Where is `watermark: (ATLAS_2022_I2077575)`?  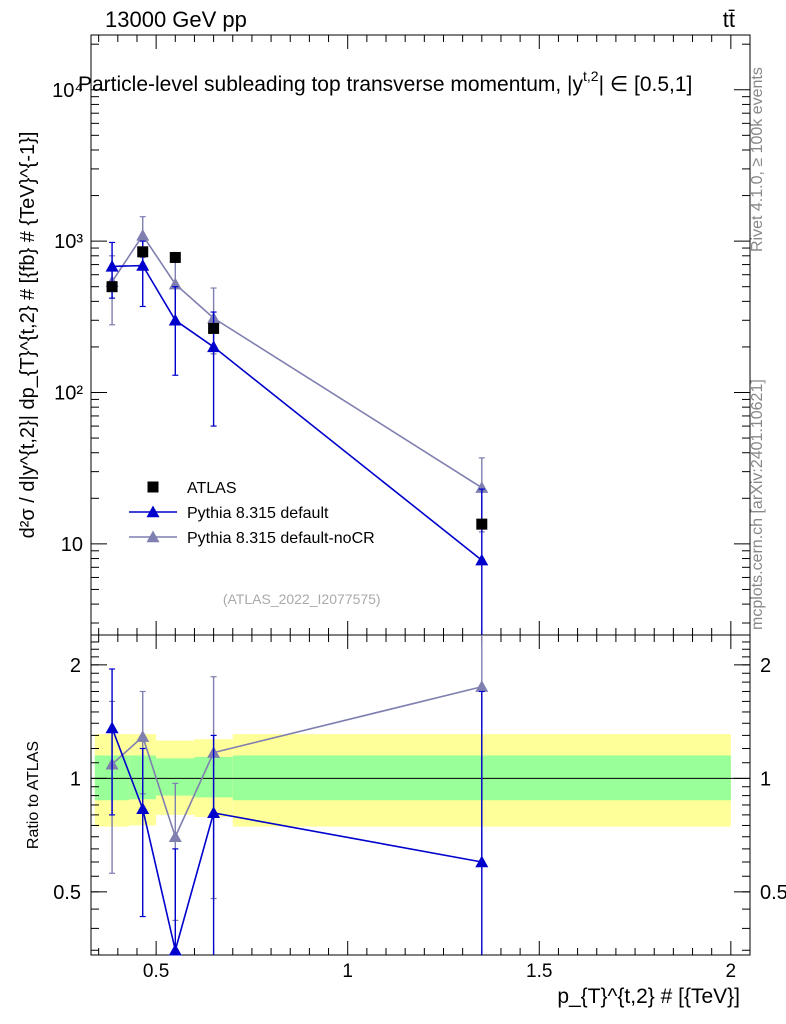 watermark: (ATLAS_2022_I2077575) is located at coordinates (302, 599).